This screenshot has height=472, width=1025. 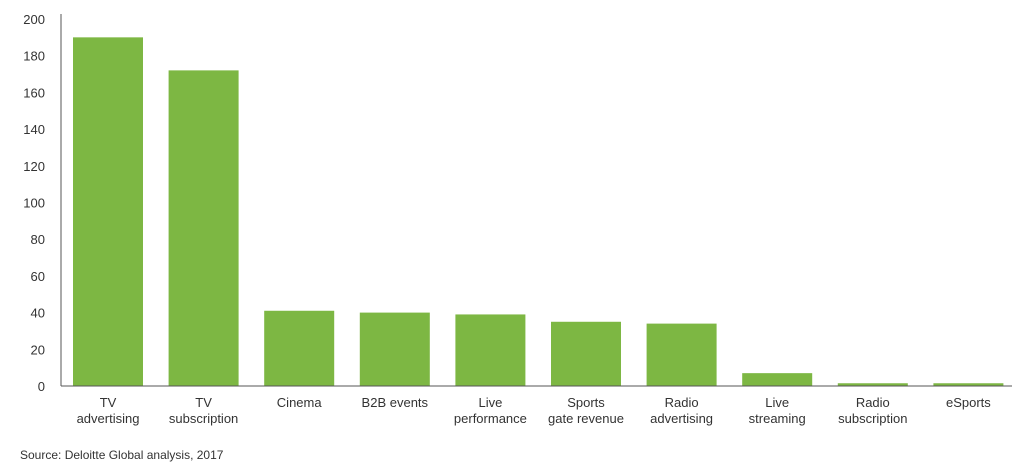 What do you see at coordinates (34, 56) in the screenshot?
I see `y-tick-label: 180` at bounding box center [34, 56].